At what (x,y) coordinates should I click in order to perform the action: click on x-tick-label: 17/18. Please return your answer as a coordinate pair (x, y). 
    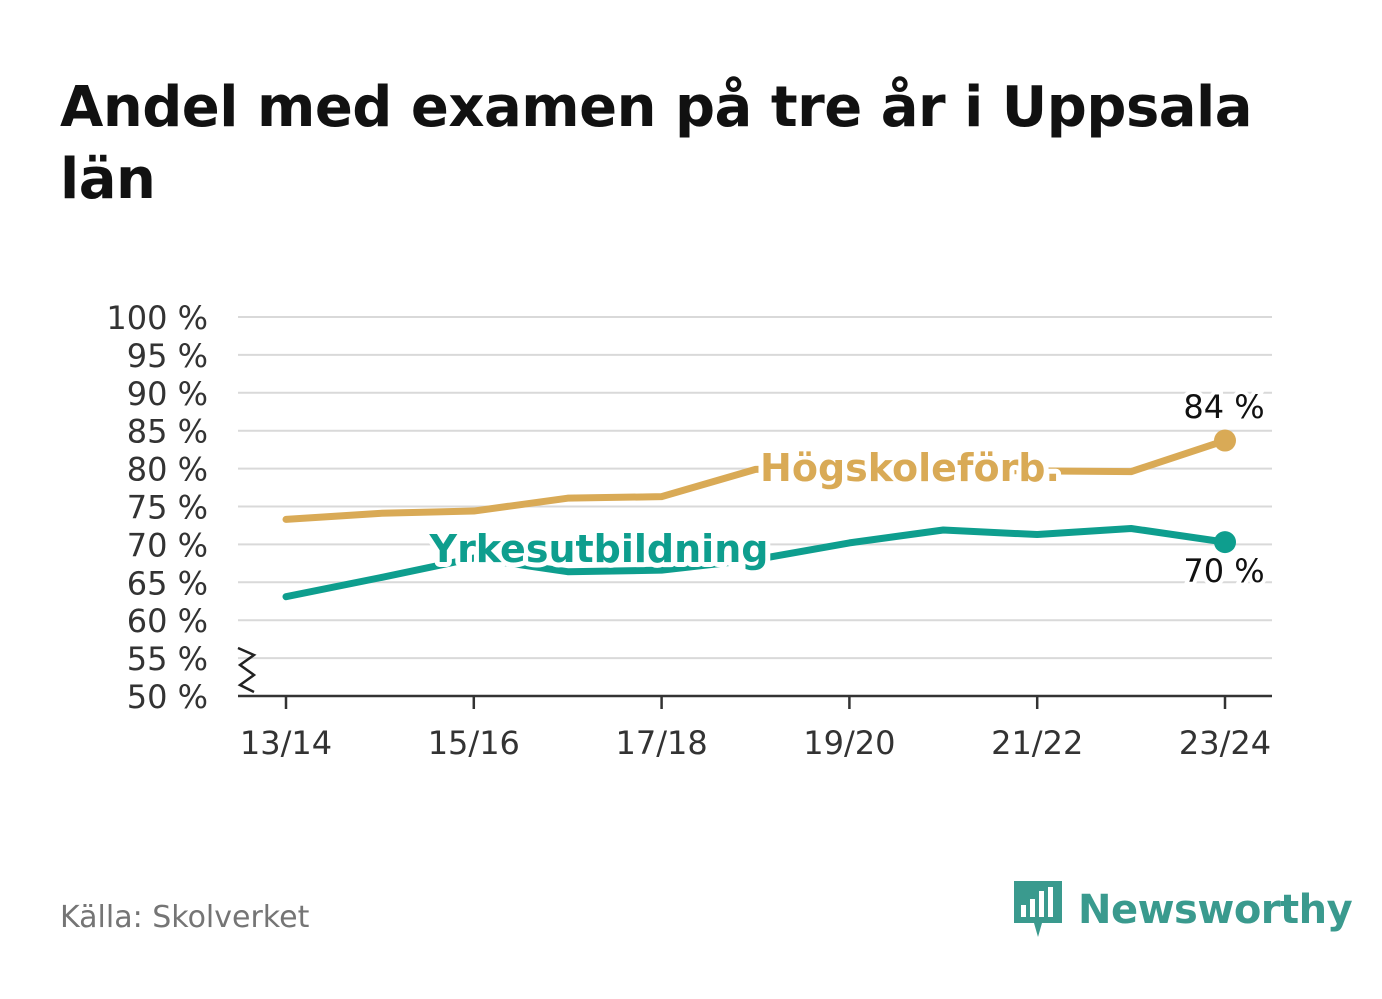
    Looking at the image, I should click on (661, 743).